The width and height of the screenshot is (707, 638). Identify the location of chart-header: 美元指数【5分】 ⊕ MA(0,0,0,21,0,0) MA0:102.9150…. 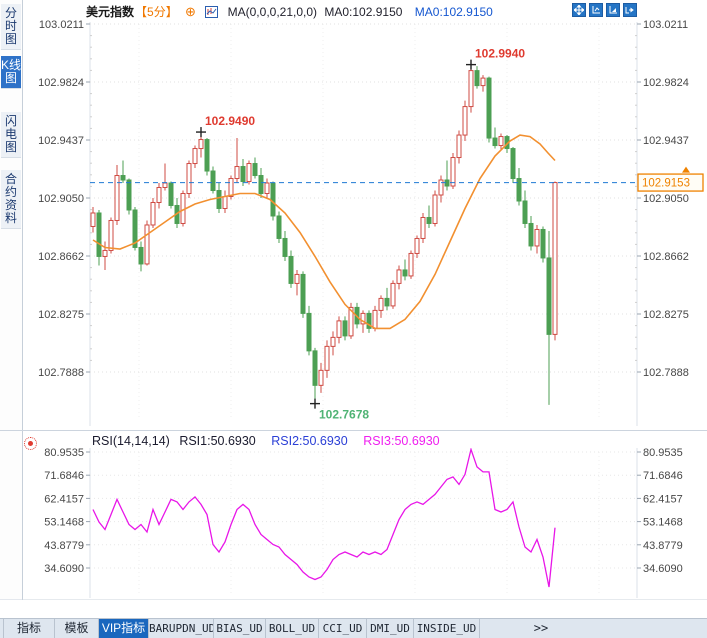
(289, 12).